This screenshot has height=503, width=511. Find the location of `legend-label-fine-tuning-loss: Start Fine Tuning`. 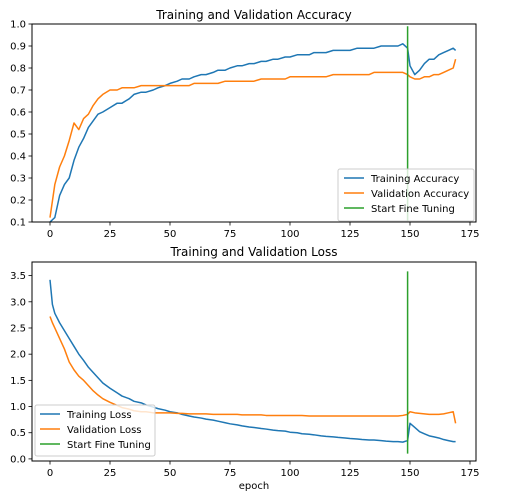

legend-label-fine-tuning-loss: Start Fine Tuning is located at coordinates (109, 445).